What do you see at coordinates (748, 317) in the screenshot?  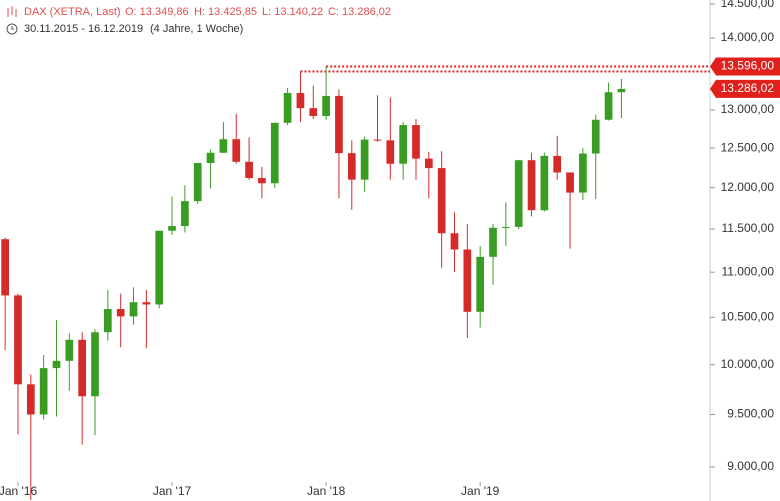 I see `y-tick-label: 10.500,00` at bounding box center [748, 317].